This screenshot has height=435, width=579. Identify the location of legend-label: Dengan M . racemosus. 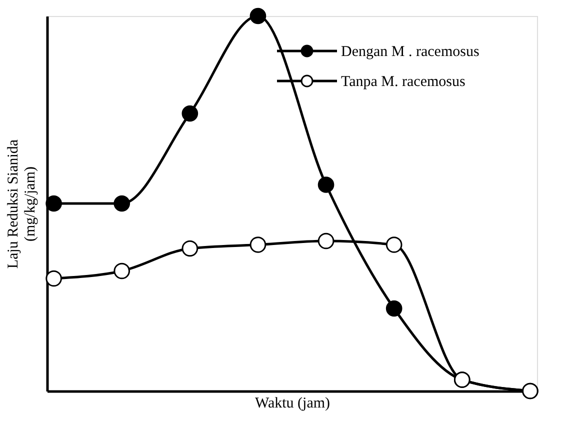
(410, 52).